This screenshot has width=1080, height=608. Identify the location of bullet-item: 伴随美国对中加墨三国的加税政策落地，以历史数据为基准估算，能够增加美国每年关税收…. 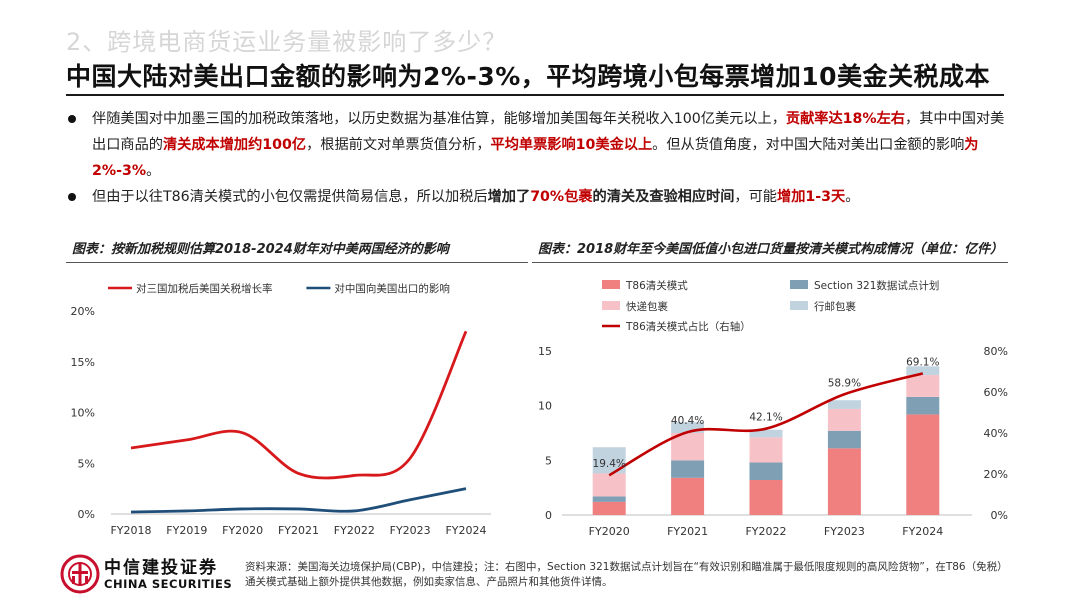
(536, 145).